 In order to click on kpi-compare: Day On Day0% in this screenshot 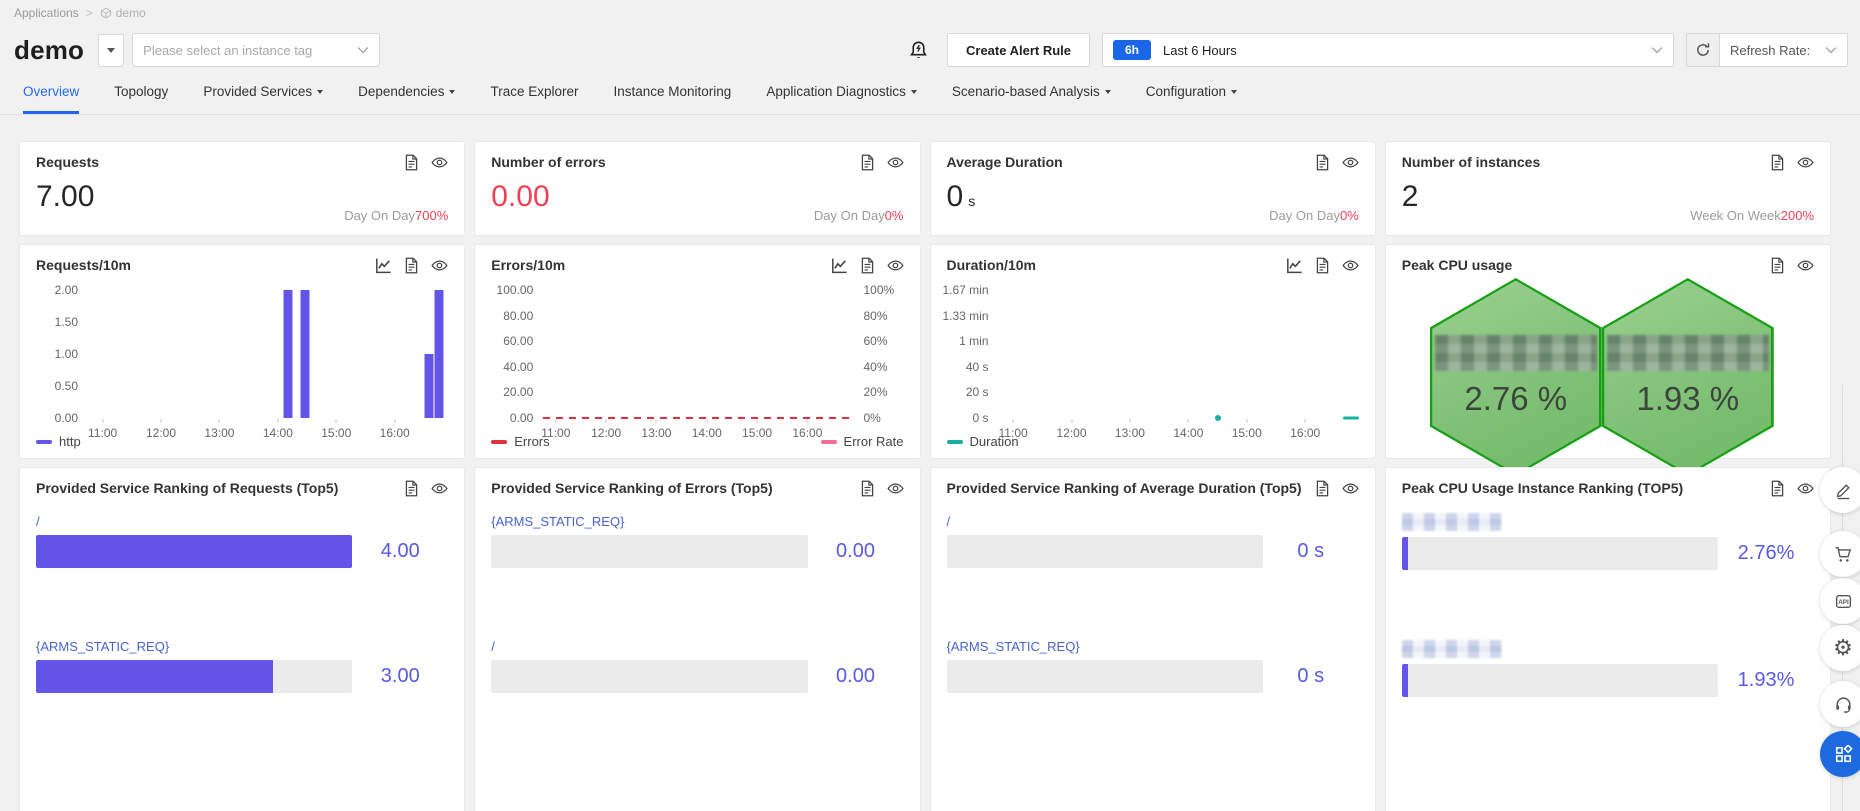, I will do `click(1314, 215)`.